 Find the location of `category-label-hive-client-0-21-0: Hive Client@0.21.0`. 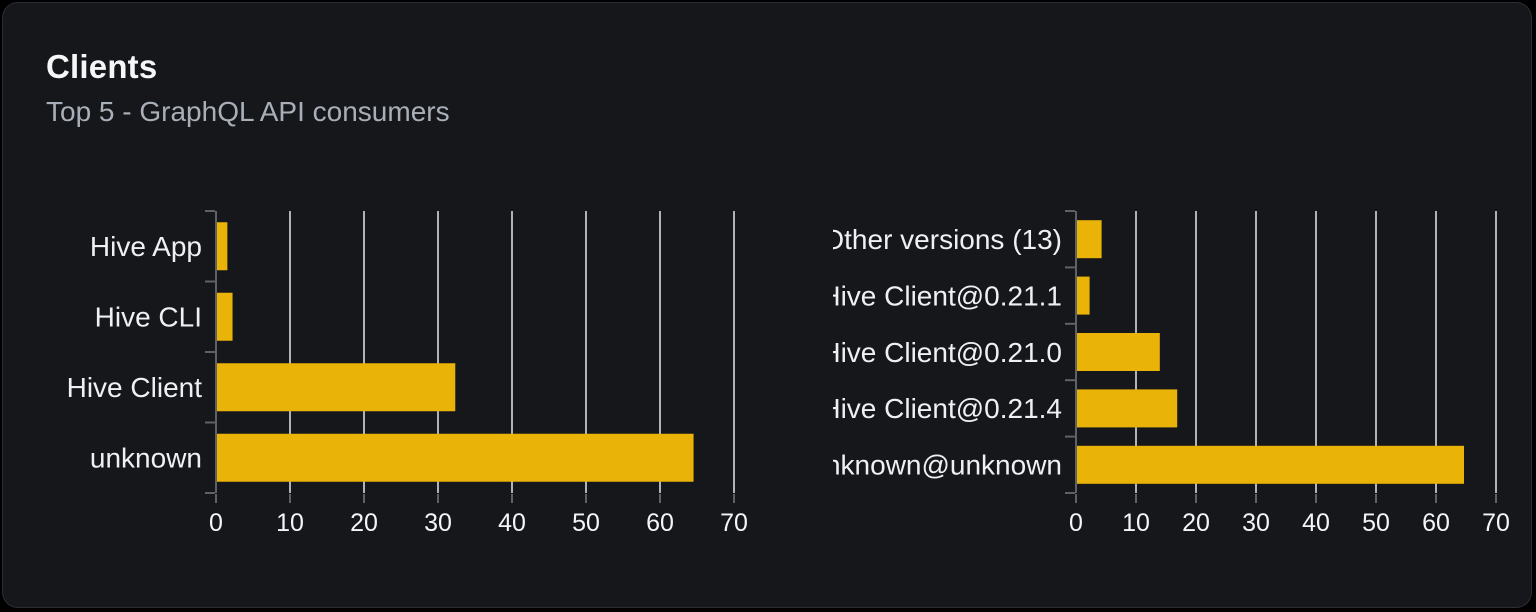

category-label-hive-client-0-21-0: Hive Client@0.21.0 is located at coordinates (947, 352).